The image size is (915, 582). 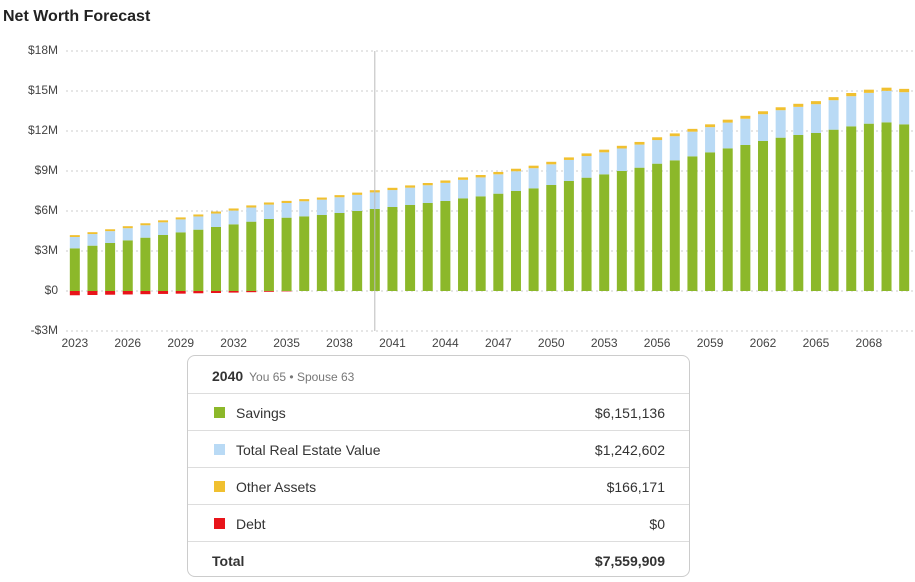 I want to click on tooltip-total-label: Total, so click(x=228, y=560).